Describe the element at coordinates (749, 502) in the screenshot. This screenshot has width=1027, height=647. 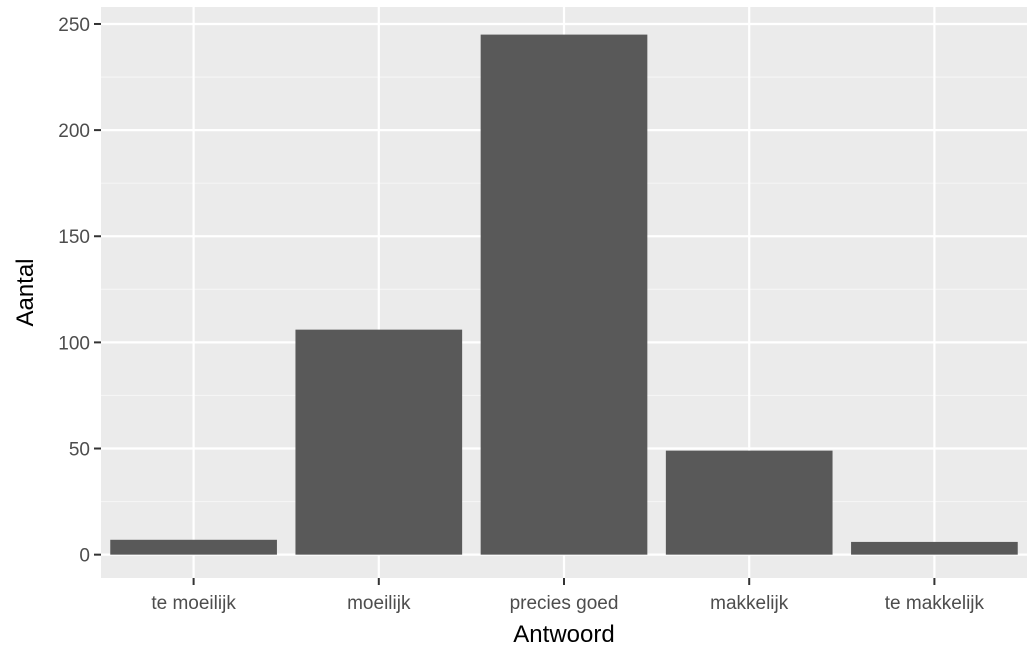
I see `bar-makkelijk` at that location.